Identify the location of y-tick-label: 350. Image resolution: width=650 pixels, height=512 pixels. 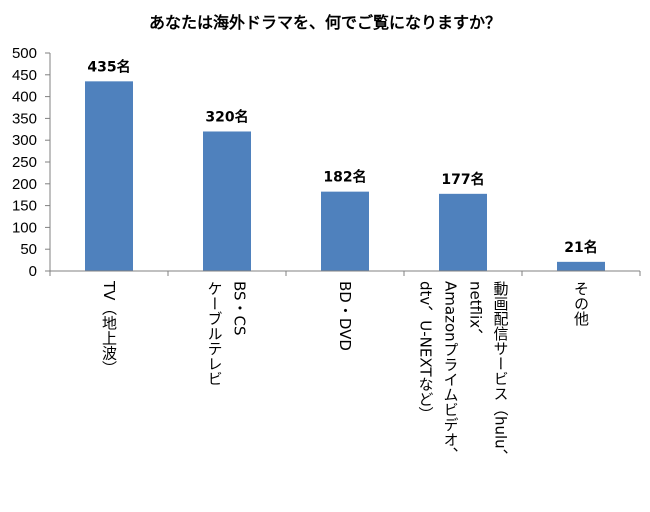
(24, 118).